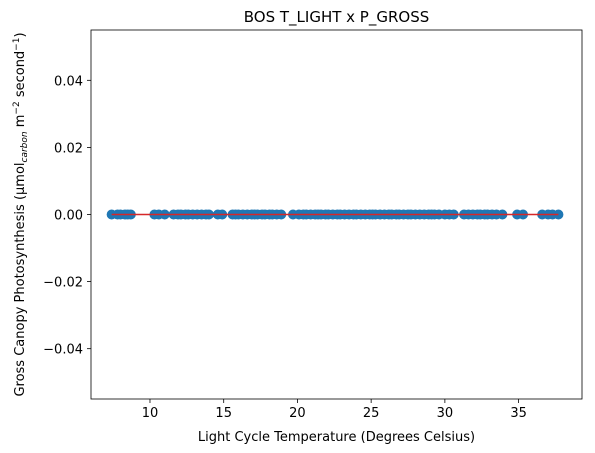 This screenshot has height=453, width=595. Describe the element at coordinates (371, 413) in the screenshot. I see `x-tick-label: 25` at that location.